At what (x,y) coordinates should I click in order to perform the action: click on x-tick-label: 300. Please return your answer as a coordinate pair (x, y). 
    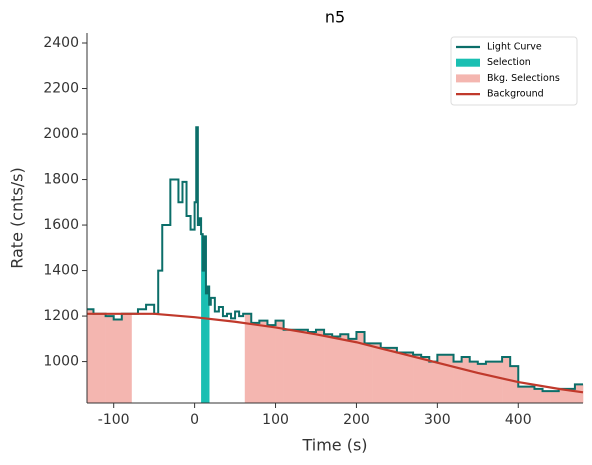
    Looking at the image, I should click on (437, 420).